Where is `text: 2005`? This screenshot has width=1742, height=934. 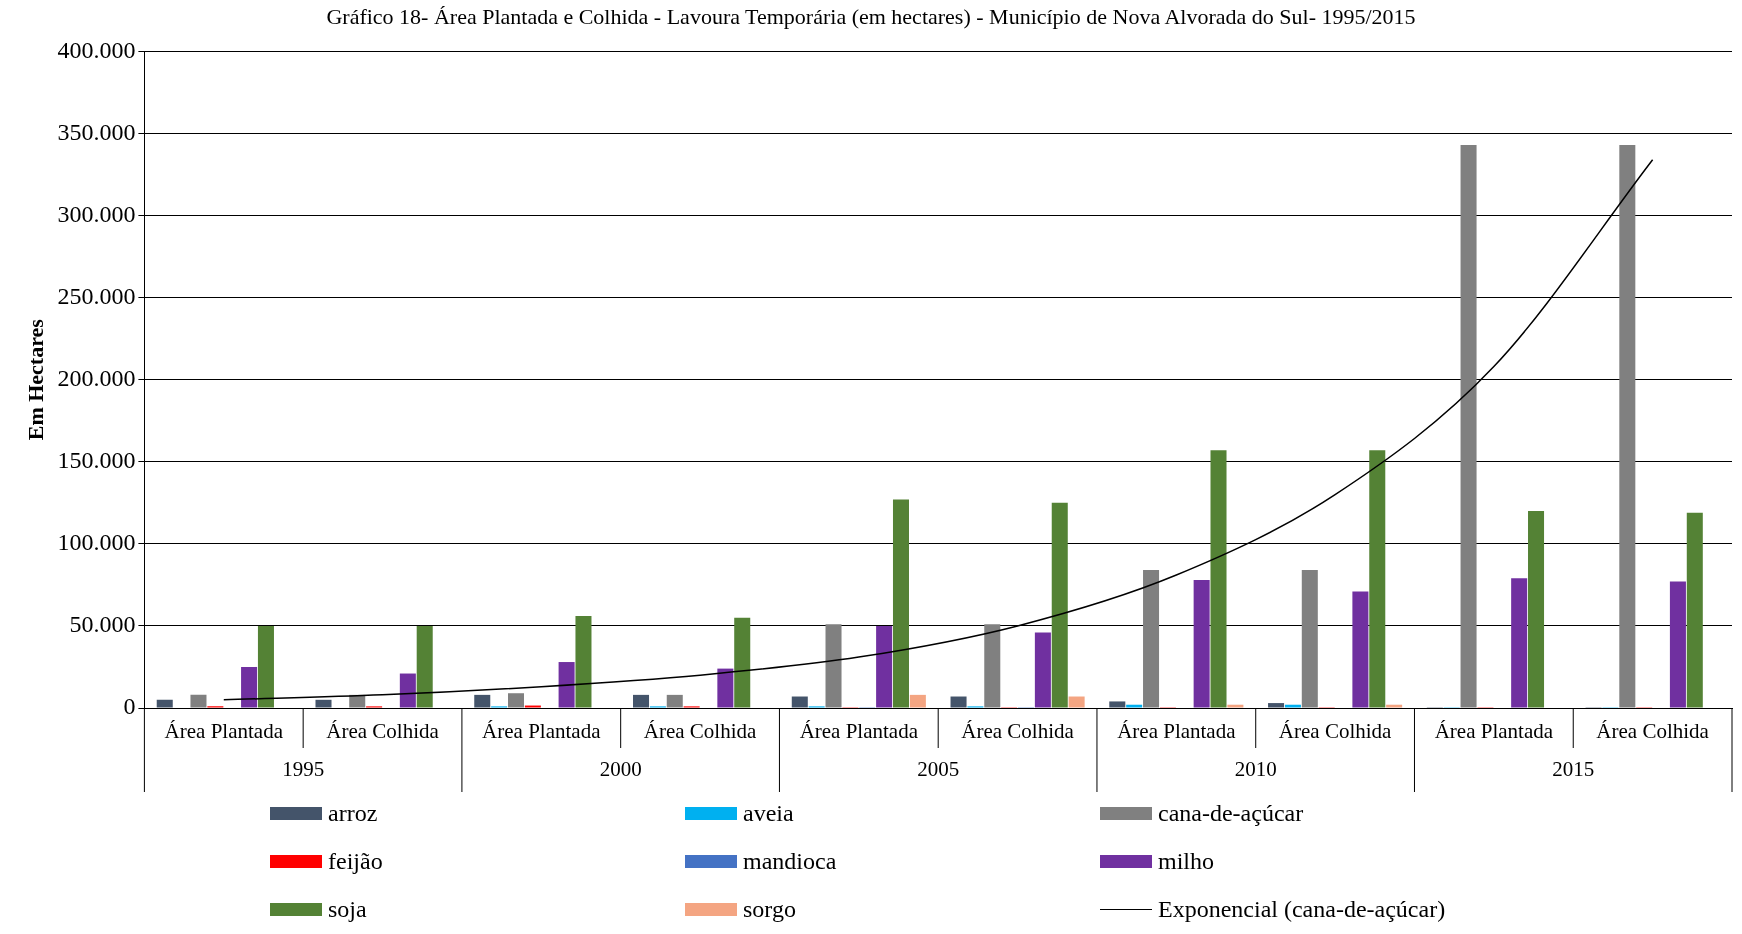
text: 2005 is located at coordinates (938, 768).